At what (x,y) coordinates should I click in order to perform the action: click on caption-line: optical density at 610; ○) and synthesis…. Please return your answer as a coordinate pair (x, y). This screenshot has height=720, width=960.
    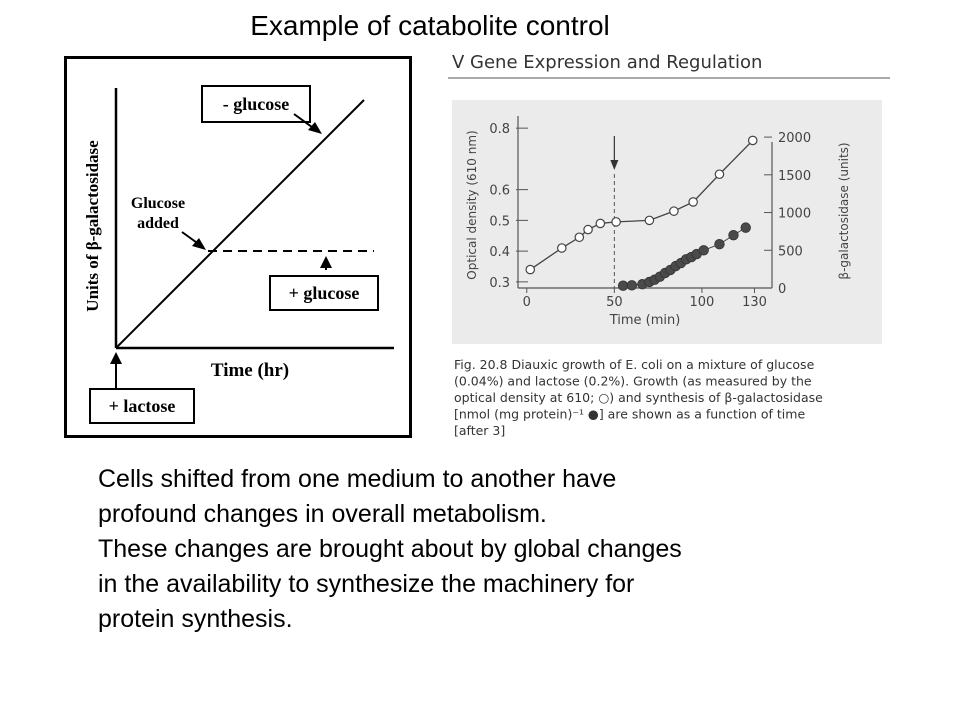
    Looking at the image, I should click on (638, 397).